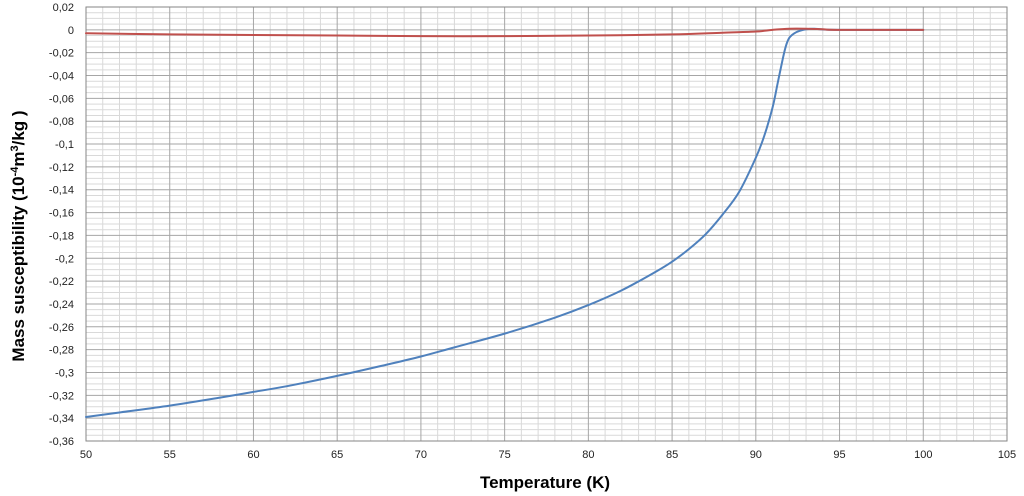 This screenshot has width=1024, height=496. I want to click on y-tick-label: -0,2, so click(64, 259).